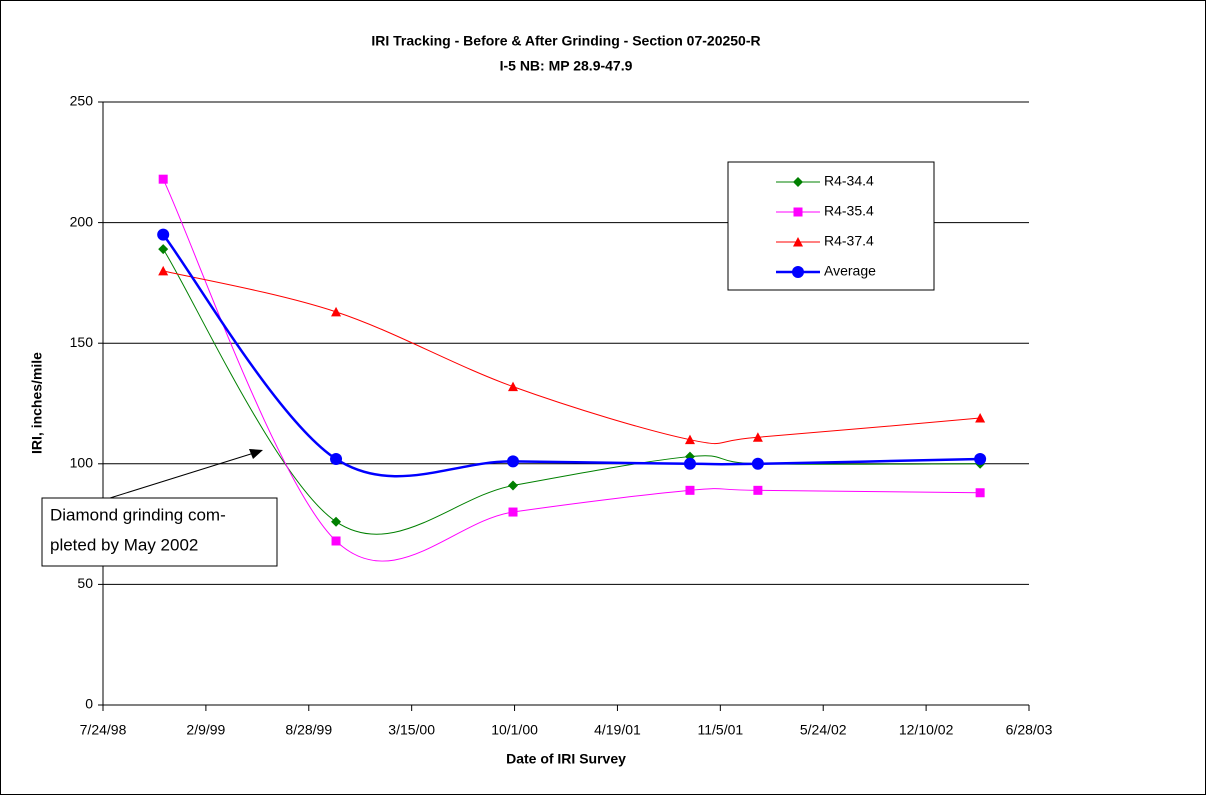 Image resolution: width=1206 pixels, height=795 pixels. I want to click on x-tick-label: 10/1/00, so click(514, 730).